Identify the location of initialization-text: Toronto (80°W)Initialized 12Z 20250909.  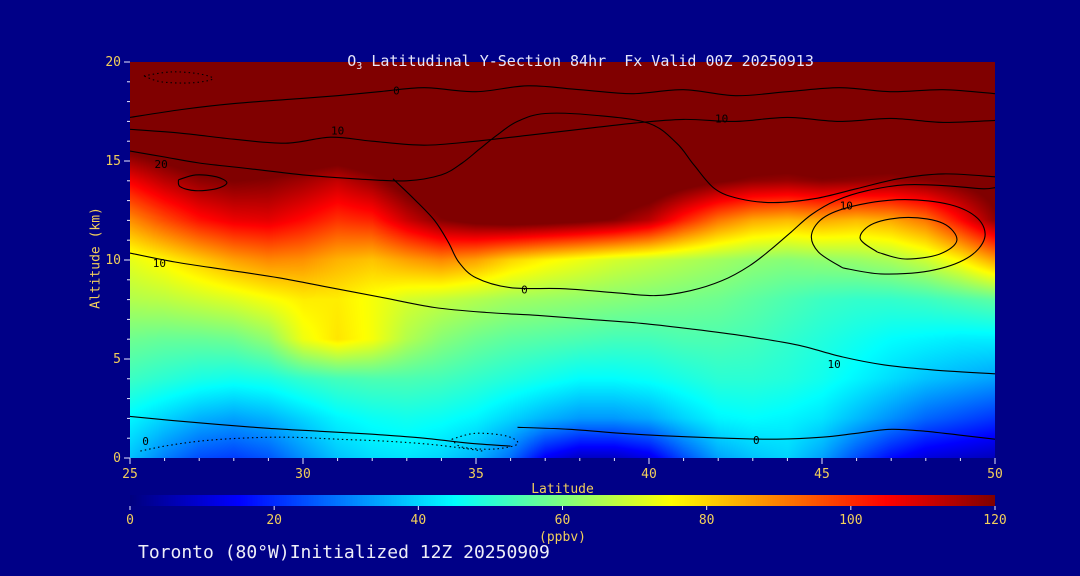
(344, 552).